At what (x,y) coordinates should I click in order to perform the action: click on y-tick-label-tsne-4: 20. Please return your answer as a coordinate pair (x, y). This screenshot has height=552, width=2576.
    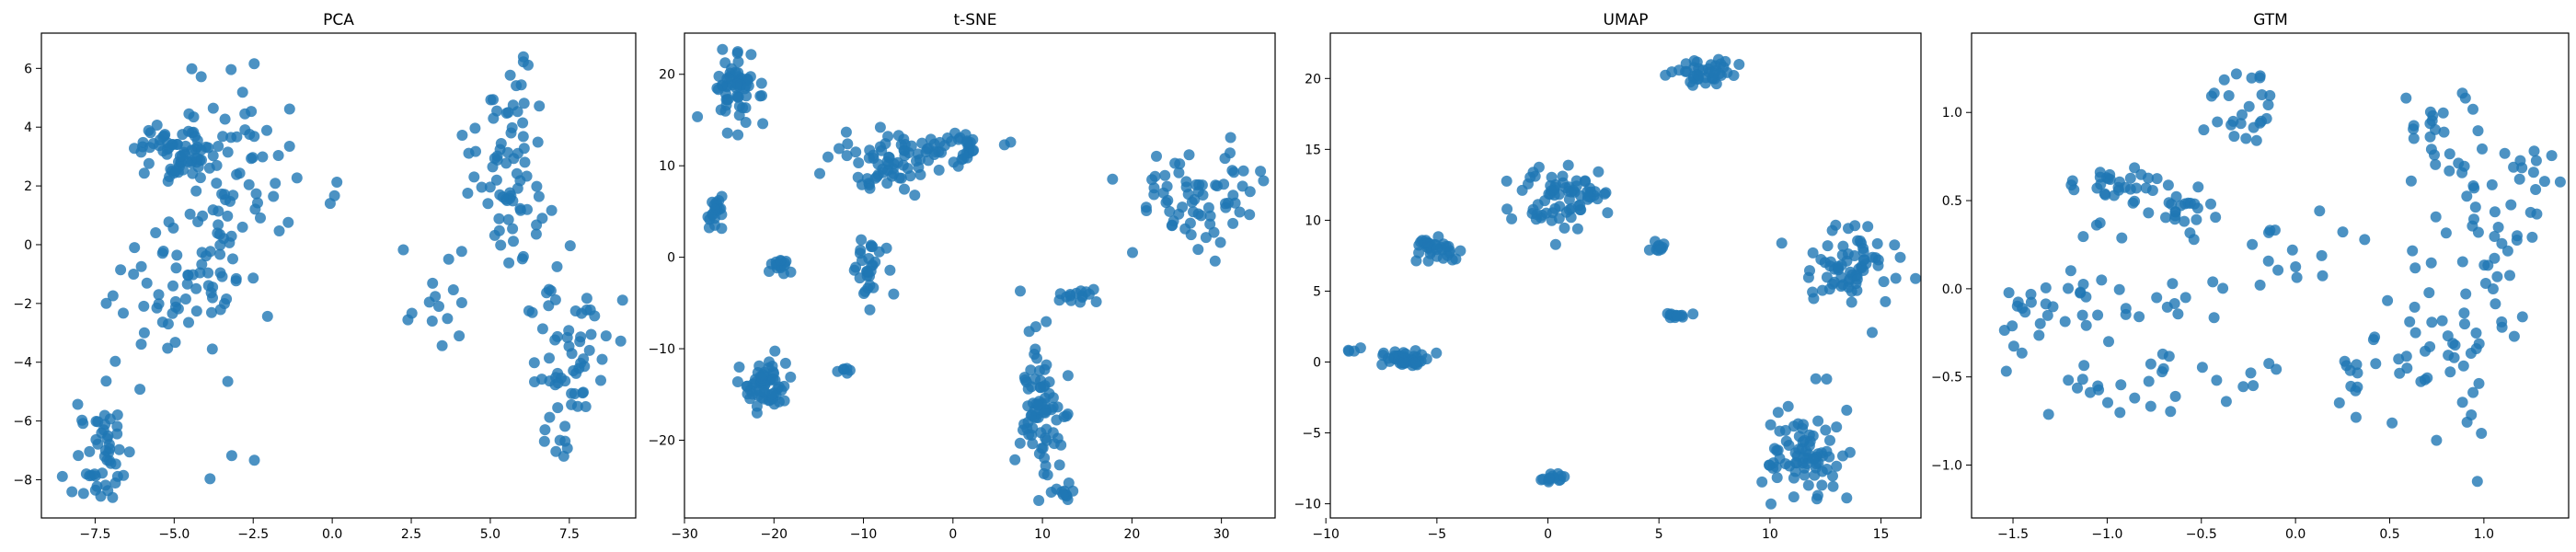
    Looking at the image, I should click on (667, 75).